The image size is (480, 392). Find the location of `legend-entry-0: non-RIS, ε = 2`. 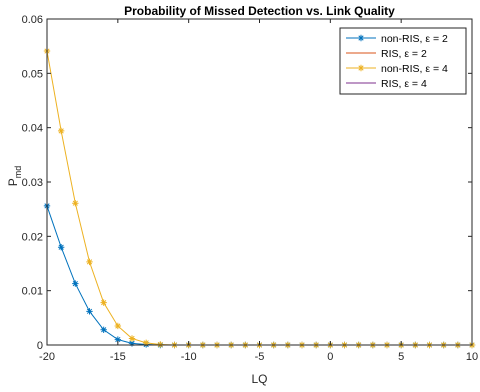

legend-entry-0: non-RIS, ε = 2 is located at coordinates (397, 39).